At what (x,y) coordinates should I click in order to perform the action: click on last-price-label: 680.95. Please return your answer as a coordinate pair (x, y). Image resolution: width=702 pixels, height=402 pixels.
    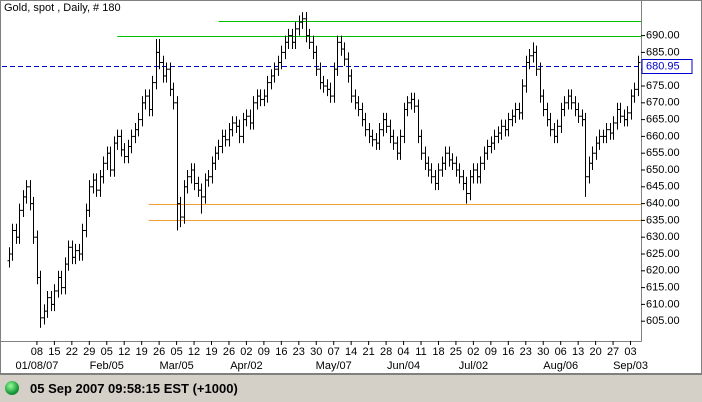
    Looking at the image, I should click on (663, 66).